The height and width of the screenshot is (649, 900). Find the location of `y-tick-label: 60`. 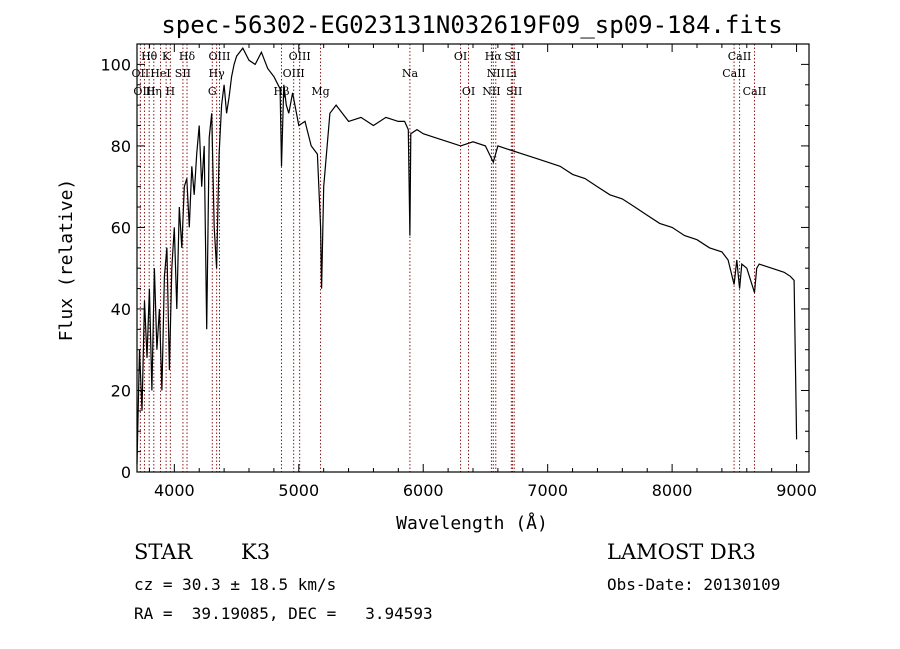

y-tick-label: 60 is located at coordinates (121, 227).